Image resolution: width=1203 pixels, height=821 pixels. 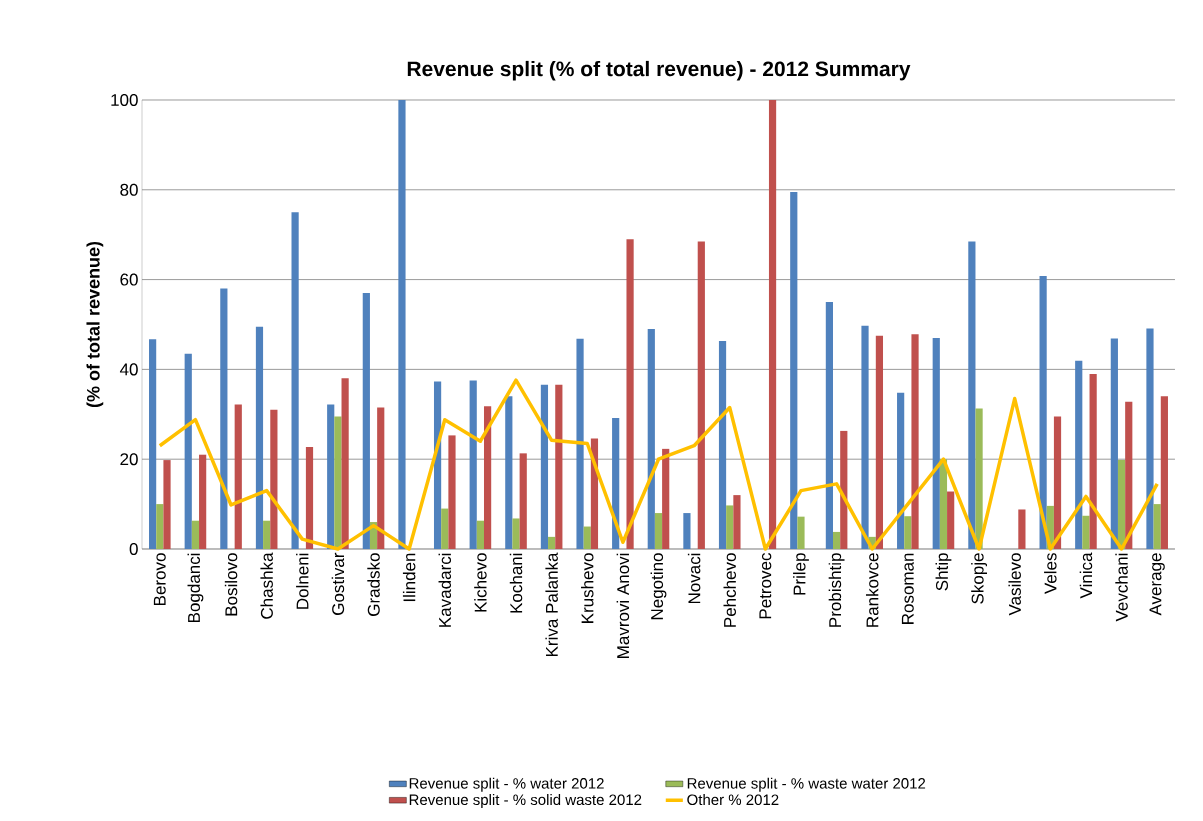 I want to click on x-tick-label: Kochani, so click(x=516, y=583).